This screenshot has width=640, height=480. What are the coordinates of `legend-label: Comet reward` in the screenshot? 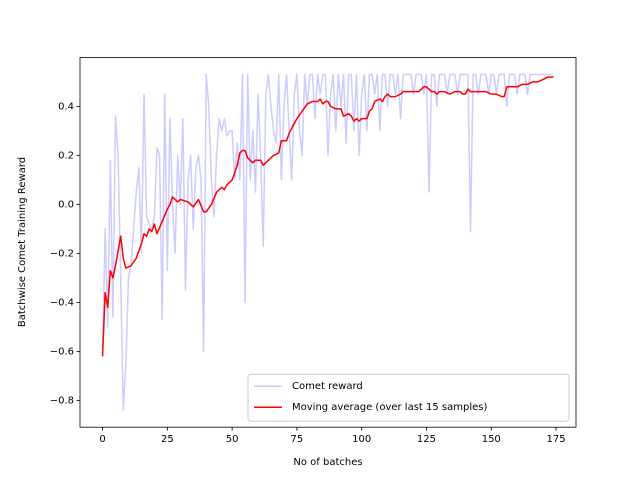 It's located at (327, 386).